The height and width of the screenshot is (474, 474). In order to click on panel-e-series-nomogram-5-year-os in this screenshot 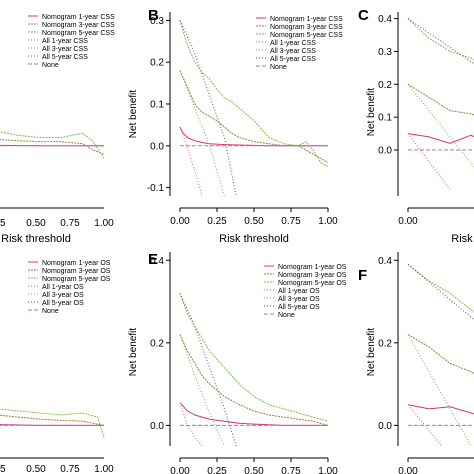, I will do `click(254, 357)`.